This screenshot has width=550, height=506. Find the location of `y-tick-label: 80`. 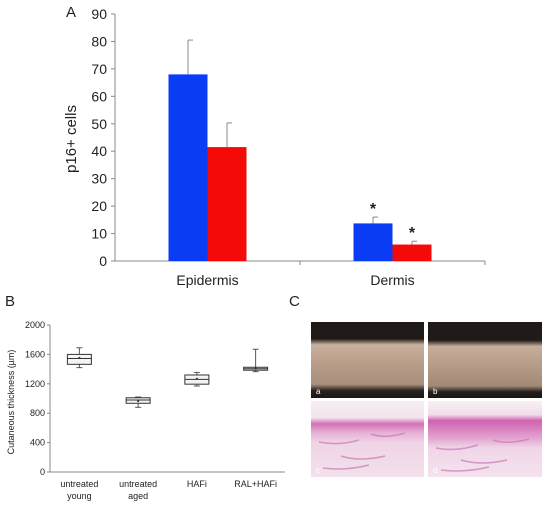

y-tick-label: 80 is located at coordinates (99, 41).